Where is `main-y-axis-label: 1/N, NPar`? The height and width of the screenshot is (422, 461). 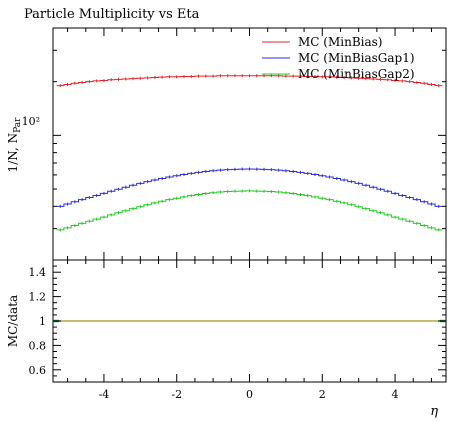 main-y-axis-label: 1/N, NPar is located at coordinates (14, 145).